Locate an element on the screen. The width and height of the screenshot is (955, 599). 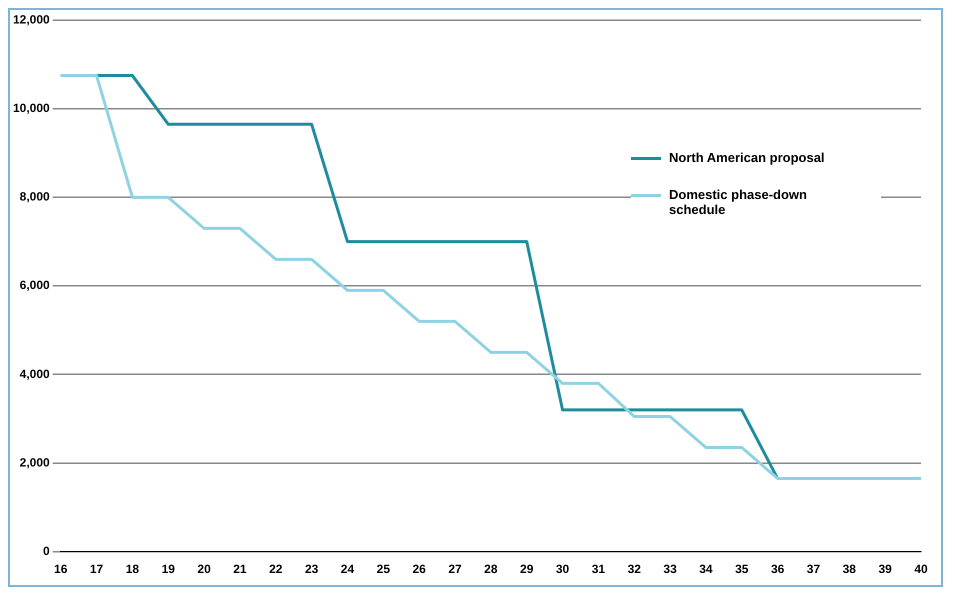
x-tick-label: 23 is located at coordinates (311, 569).